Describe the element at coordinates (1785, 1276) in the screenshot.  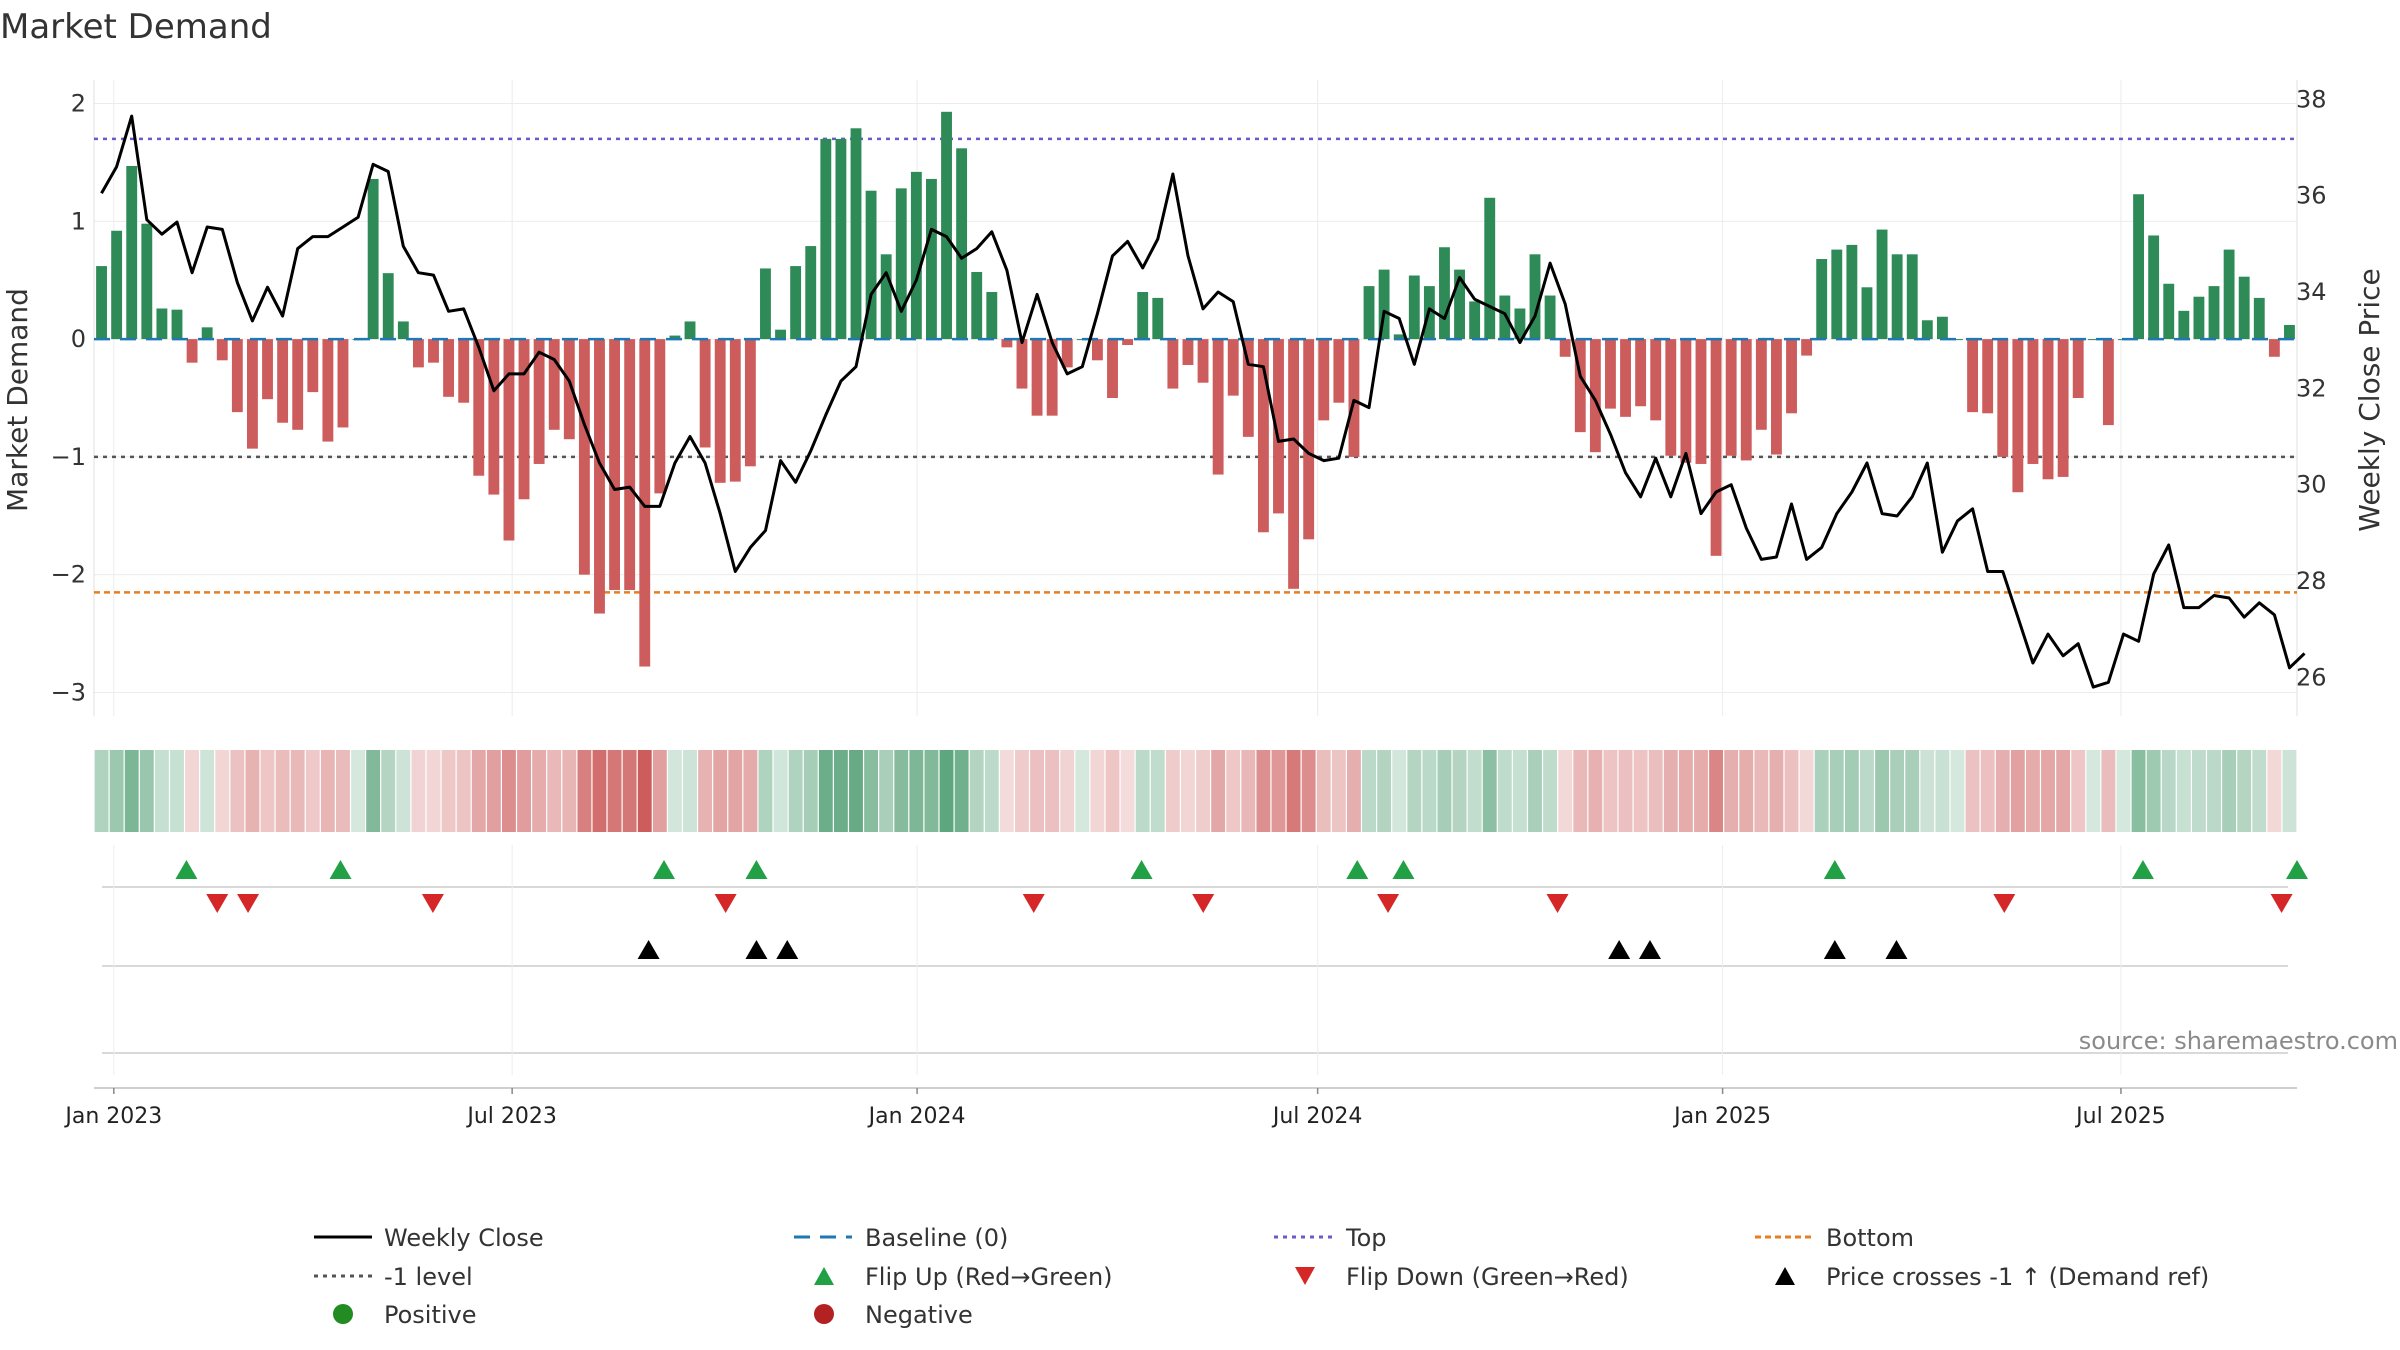
I see `legend-cross-swatch` at that location.